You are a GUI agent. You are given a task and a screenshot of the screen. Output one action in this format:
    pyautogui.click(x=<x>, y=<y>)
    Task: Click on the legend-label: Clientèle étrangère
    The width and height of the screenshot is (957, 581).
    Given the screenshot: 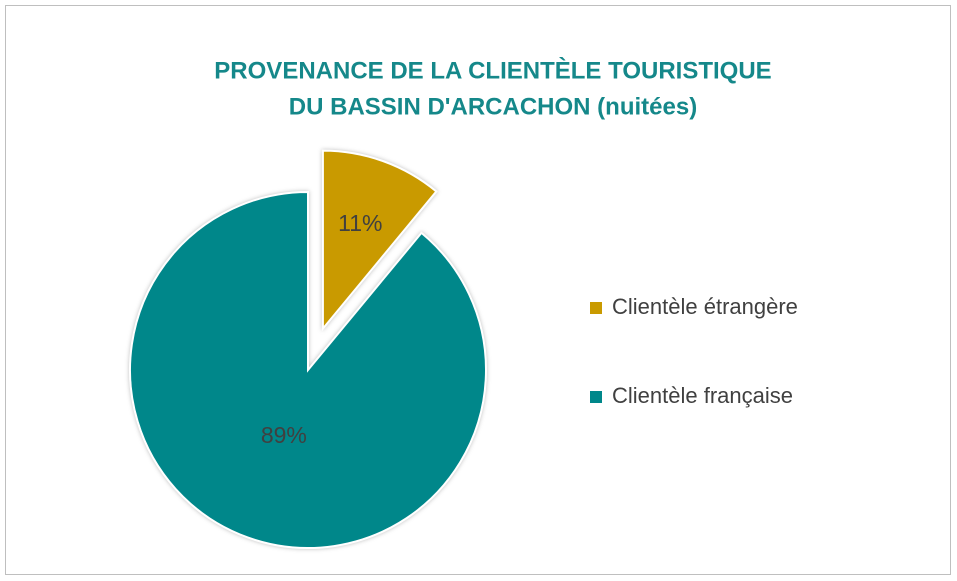 What is the action you would take?
    pyautogui.click(x=705, y=306)
    